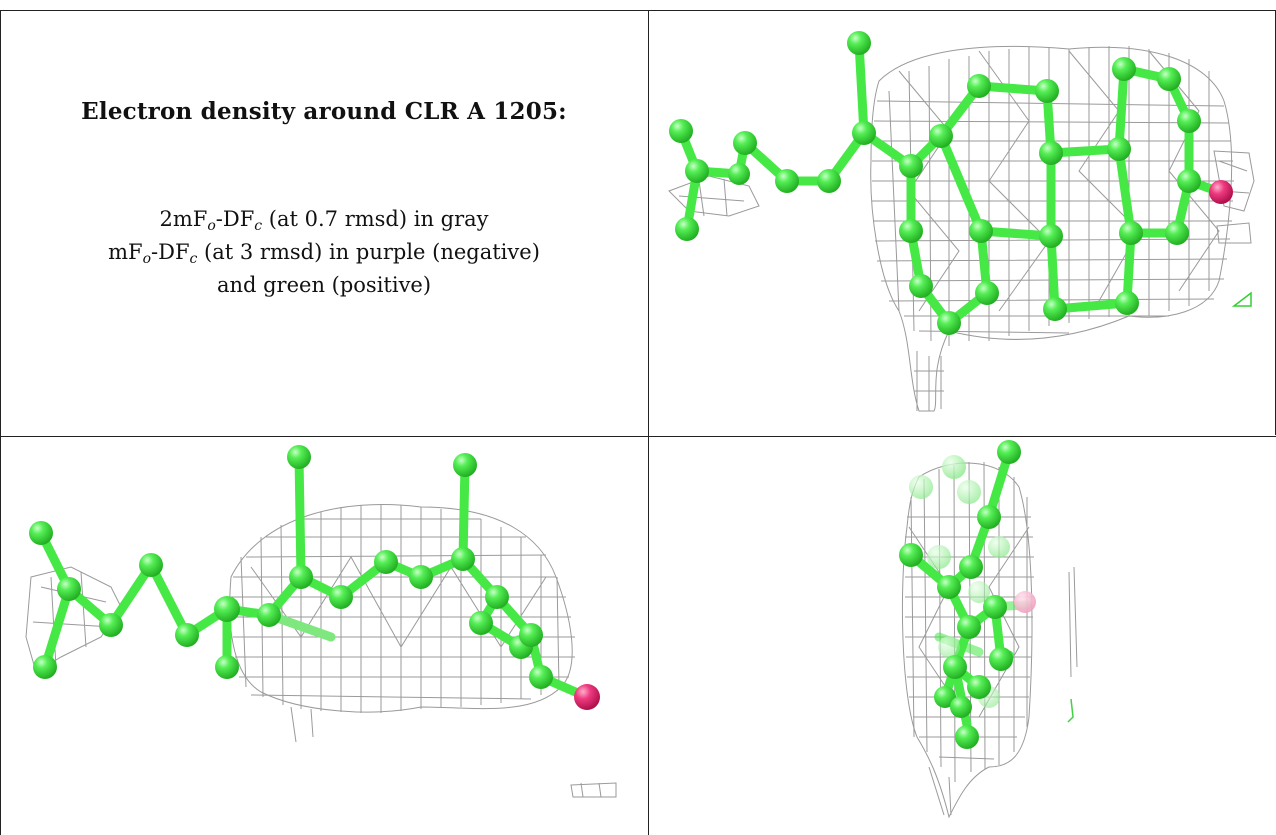  I want to click on caption-line-positive: and green (positive), so click(324, 285).